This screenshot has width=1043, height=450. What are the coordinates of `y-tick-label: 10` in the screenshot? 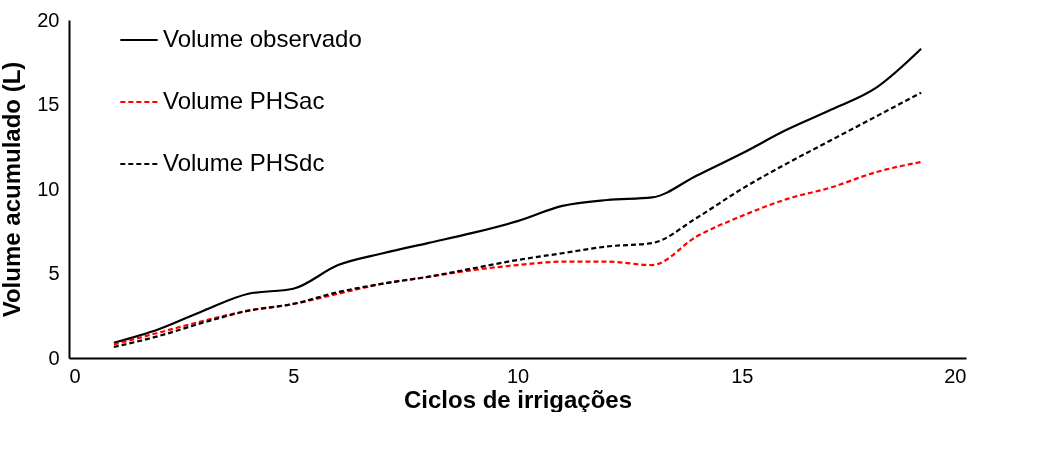 It's located at (48, 188).